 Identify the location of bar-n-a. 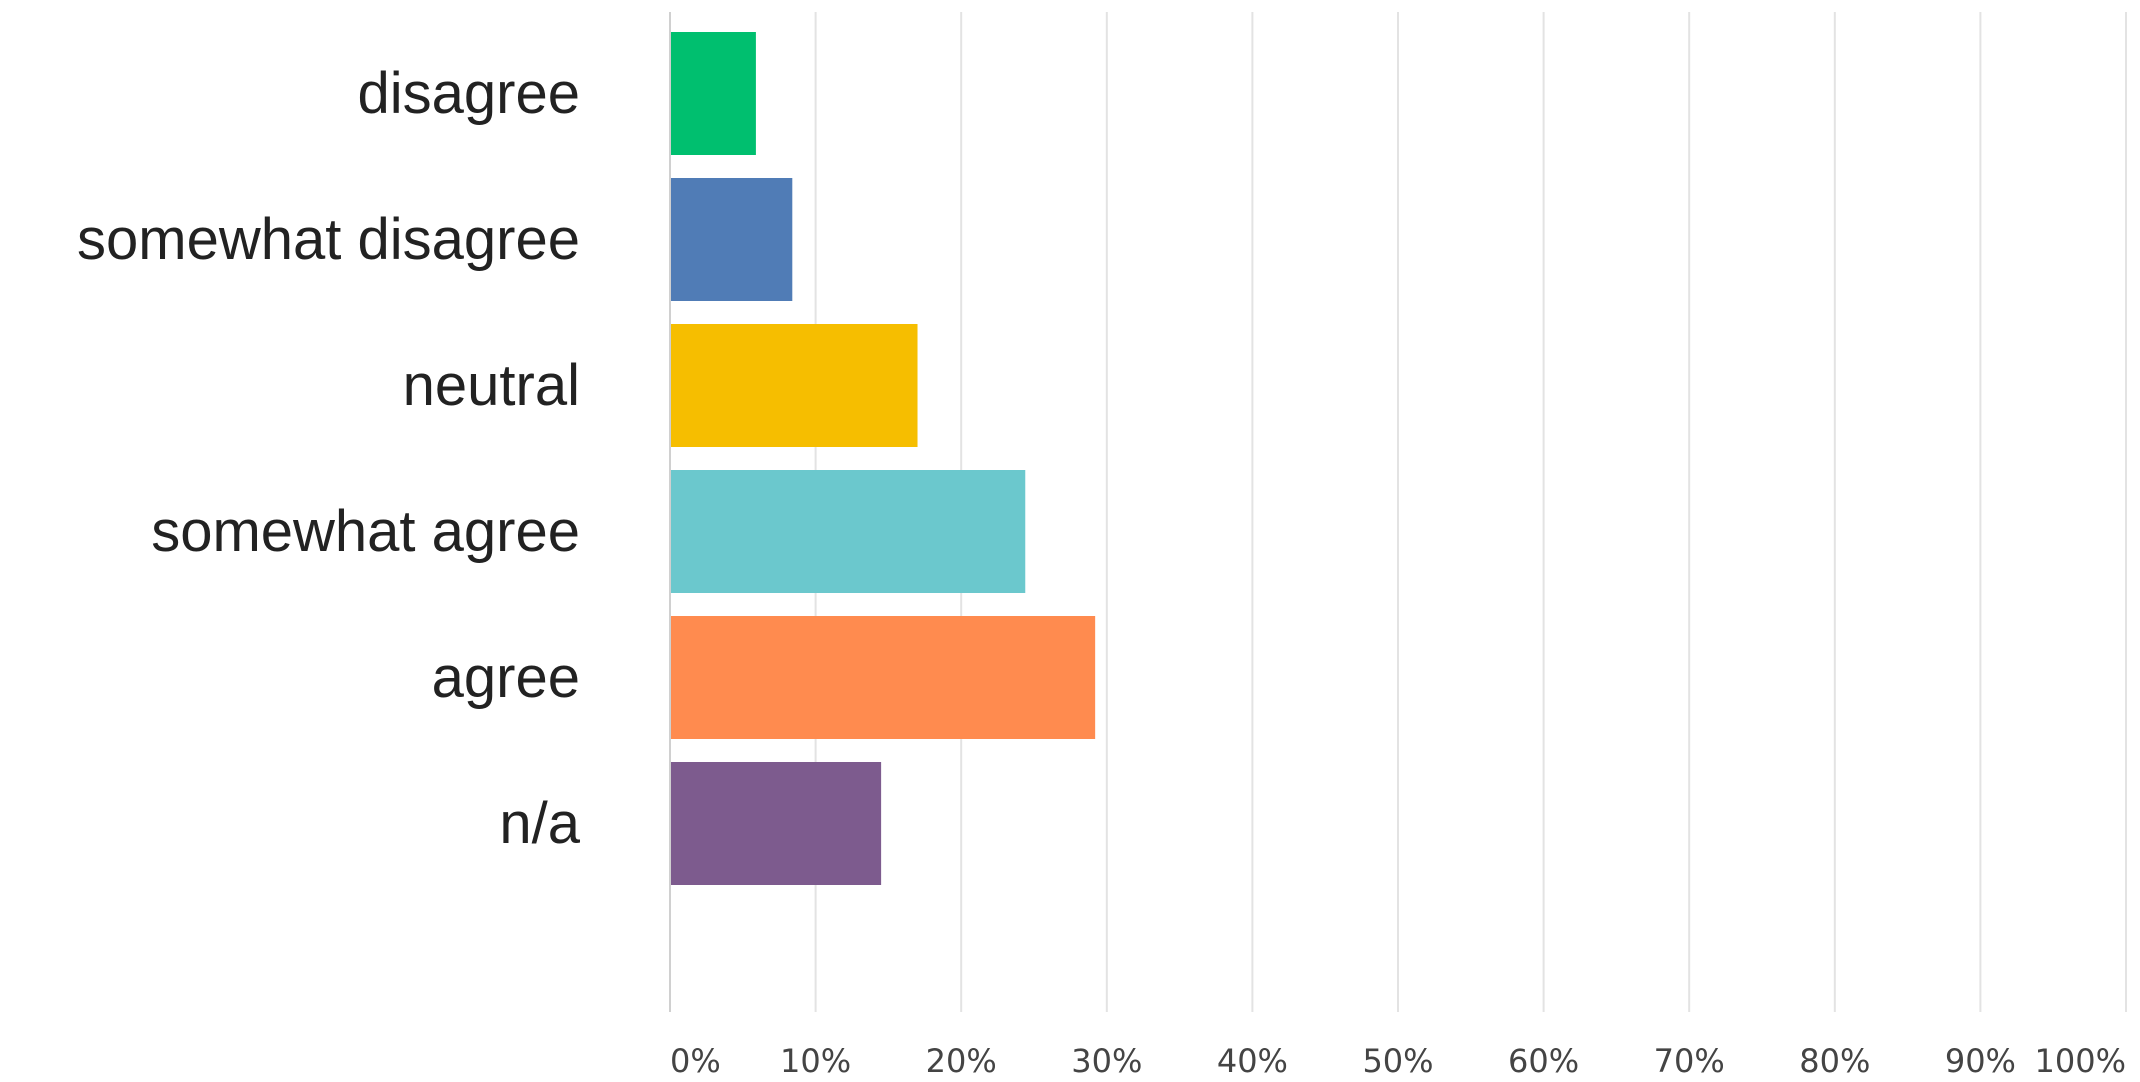
(776, 823).